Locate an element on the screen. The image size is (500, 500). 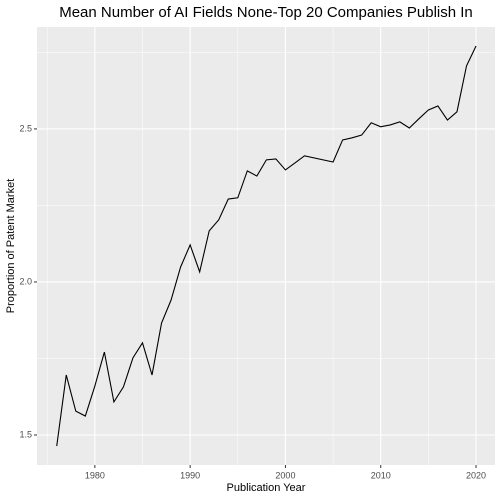
x-tick-label: 2020 is located at coordinates (476, 475).